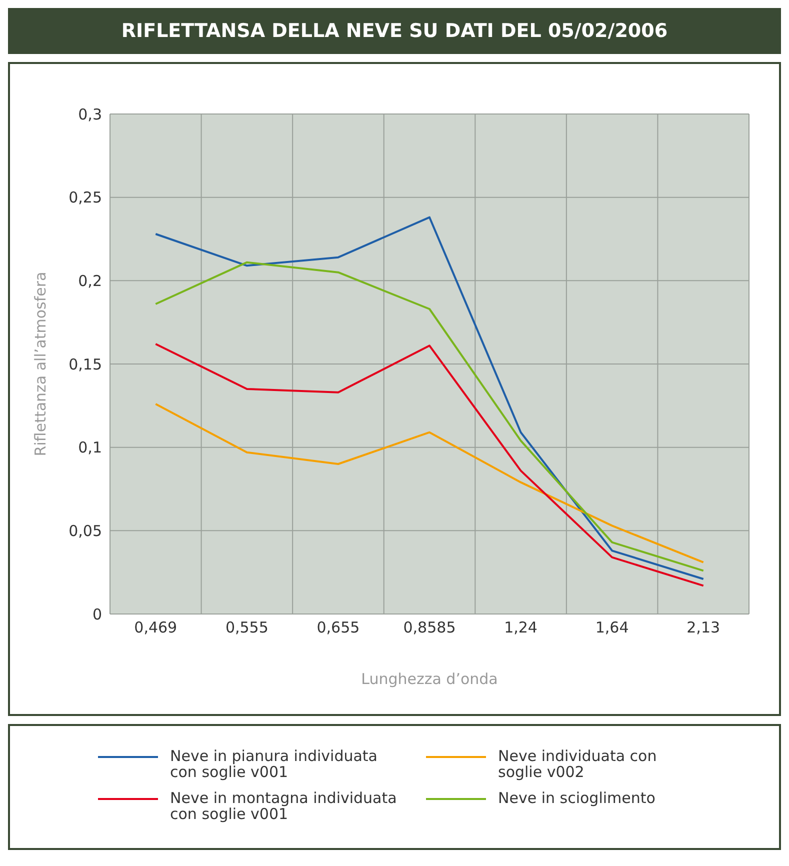 The image size is (789, 866). What do you see at coordinates (274, 764) in the screenshot?
I see `legend-label: Neve in pianura individuata con soglie v001` at bounding box center [274, 764].